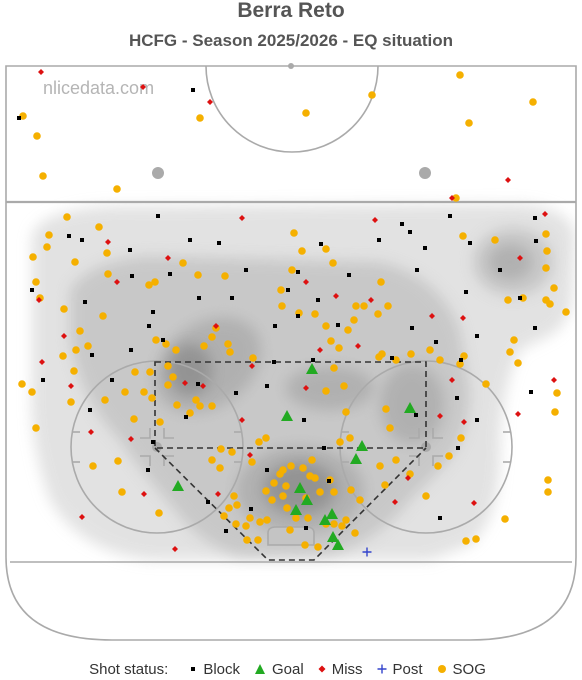 This screenshot has height=680, width=582. What do you see at coordinates (214, 669) in the screenshot?
I see `legend-item-block: Block` at bounding box center [214, 669].